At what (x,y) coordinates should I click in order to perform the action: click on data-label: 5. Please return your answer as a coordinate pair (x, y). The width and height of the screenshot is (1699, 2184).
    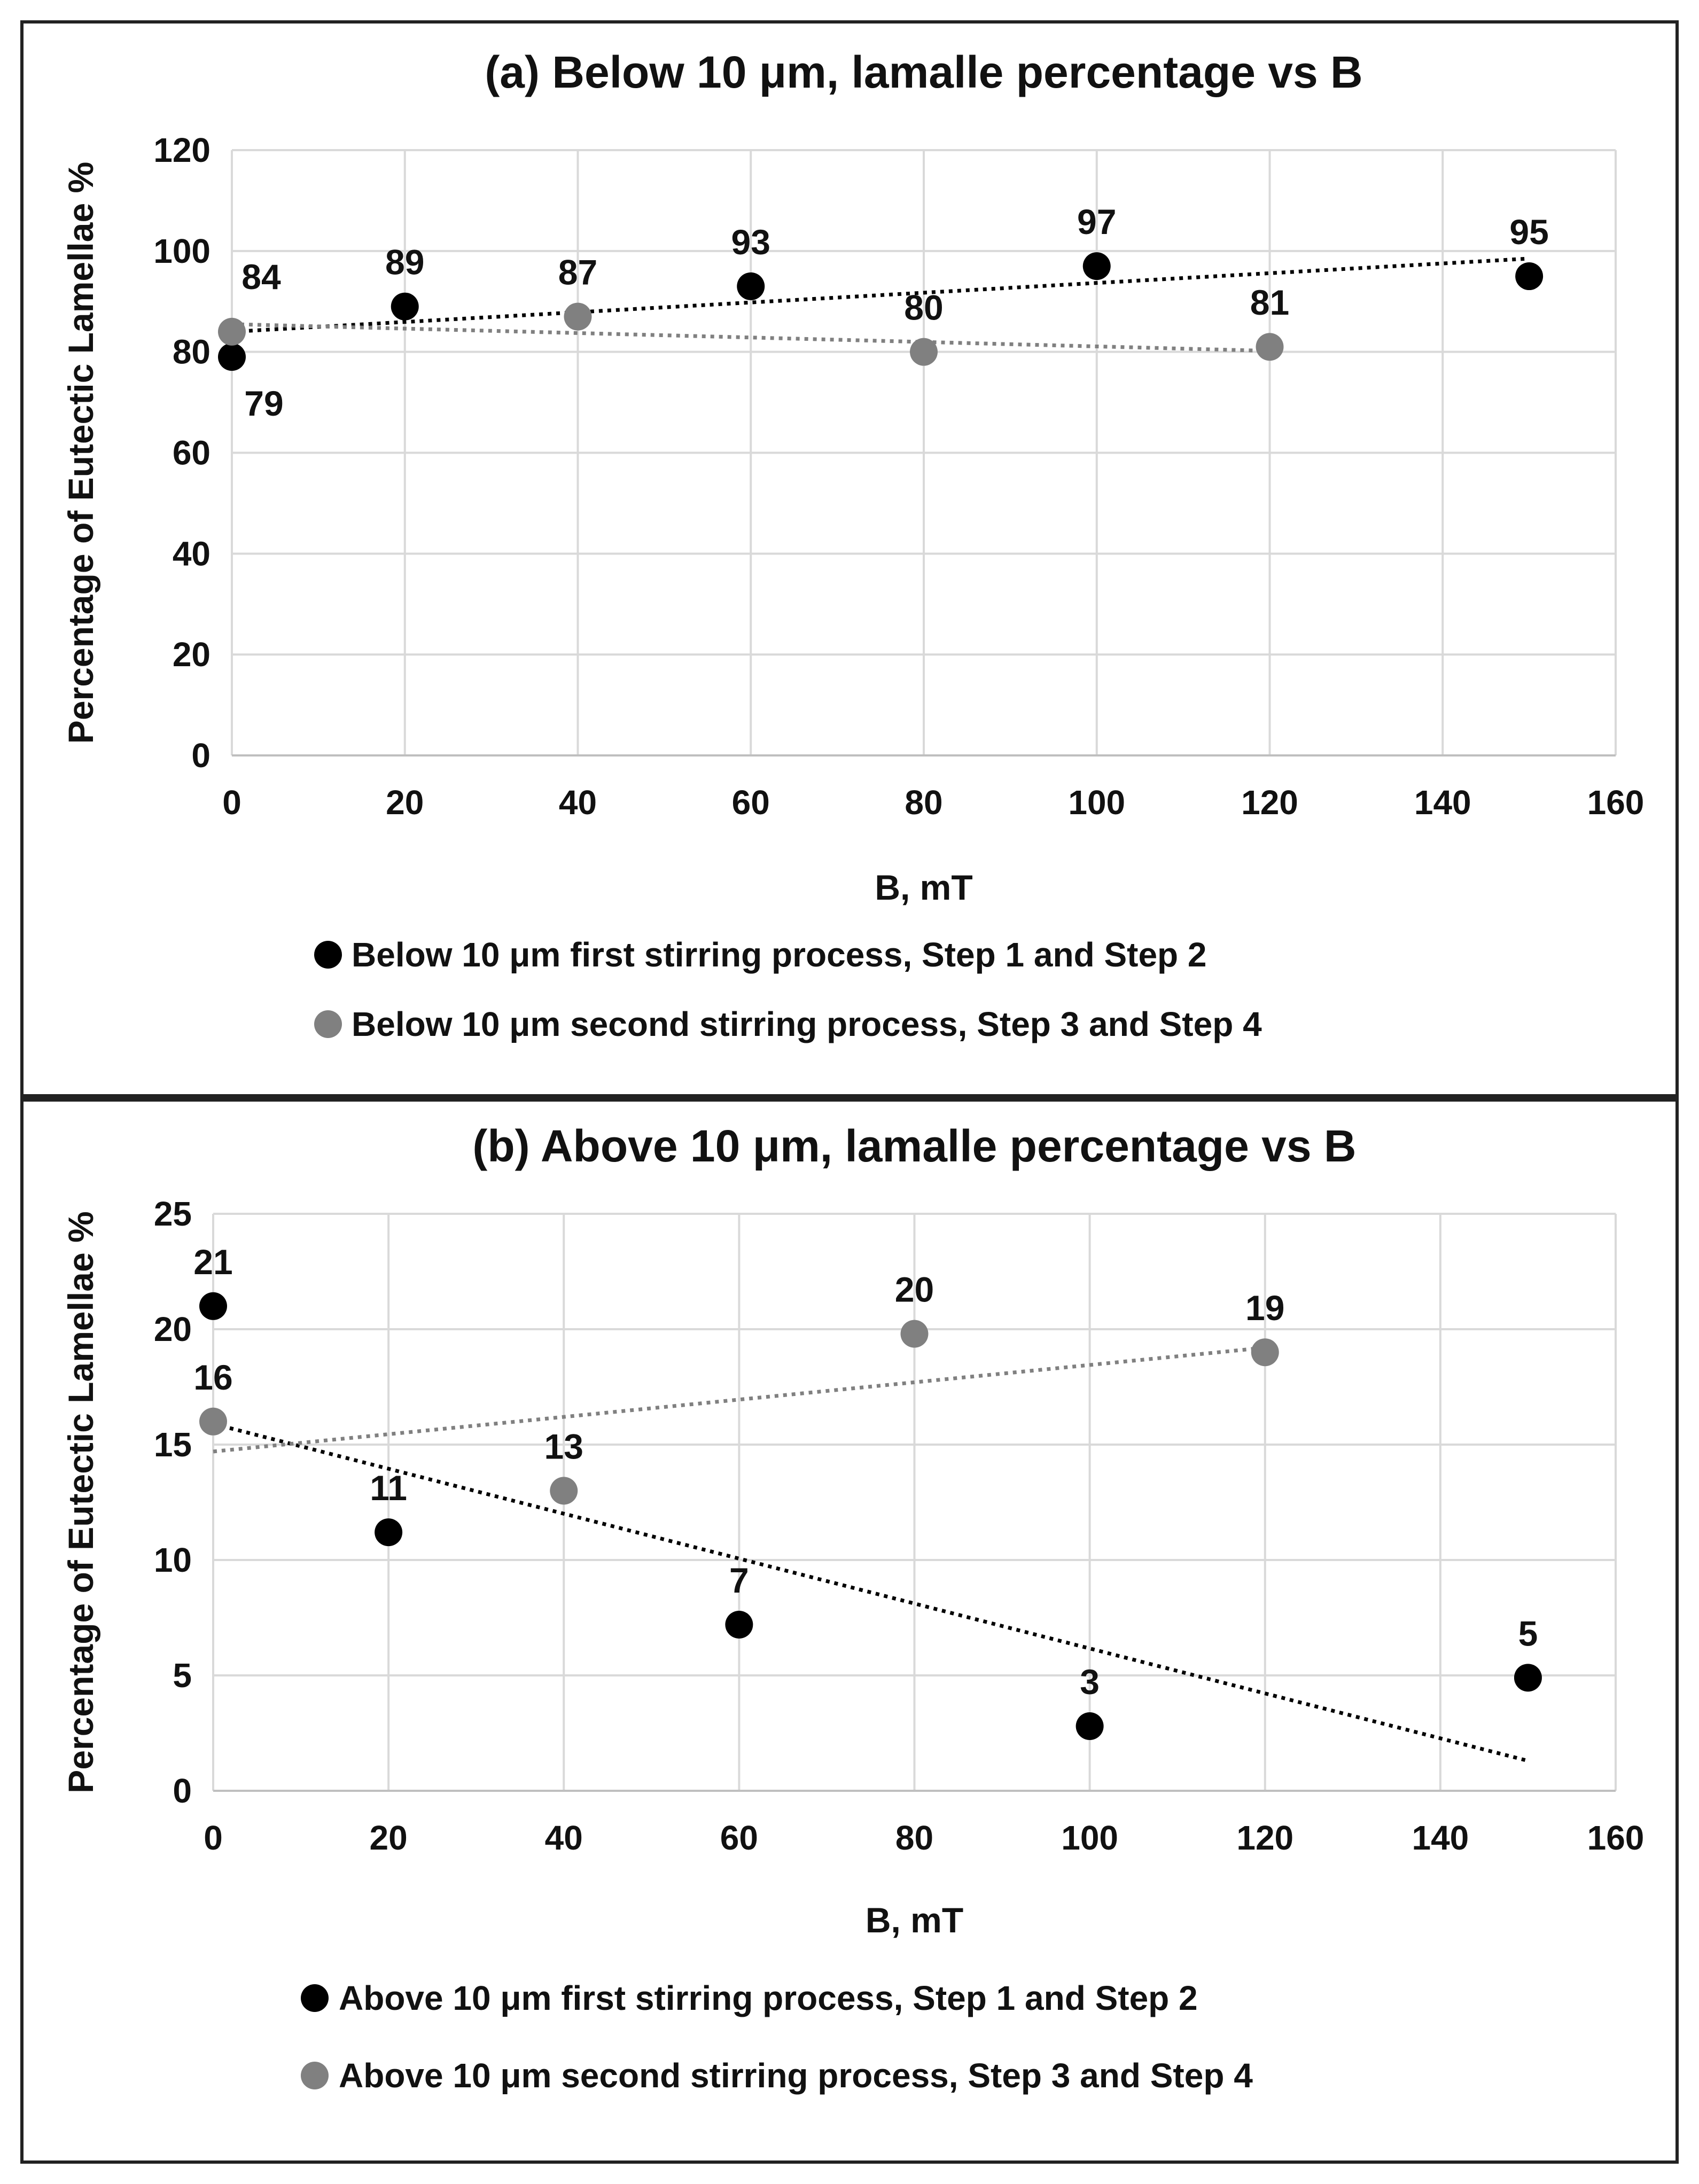
    Looking at the image, I should click on (1528, 1633).